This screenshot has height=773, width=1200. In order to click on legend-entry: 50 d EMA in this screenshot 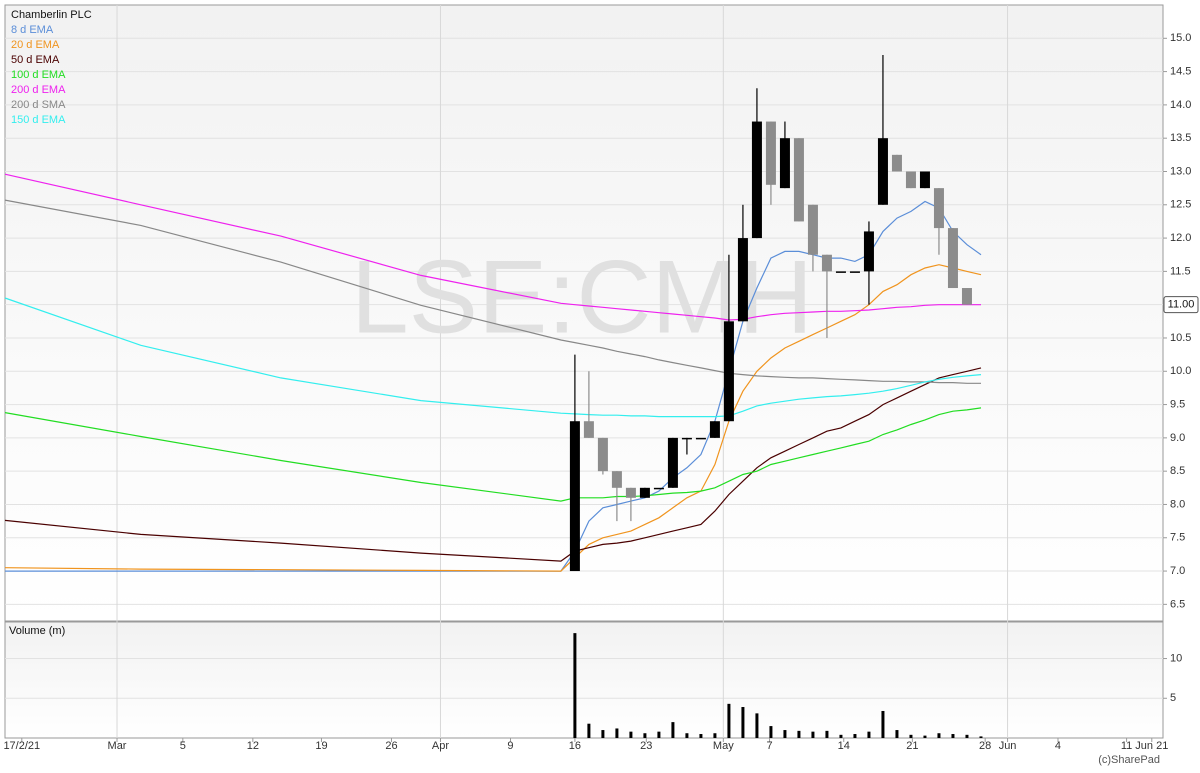, I will do `click(35, 60)`.